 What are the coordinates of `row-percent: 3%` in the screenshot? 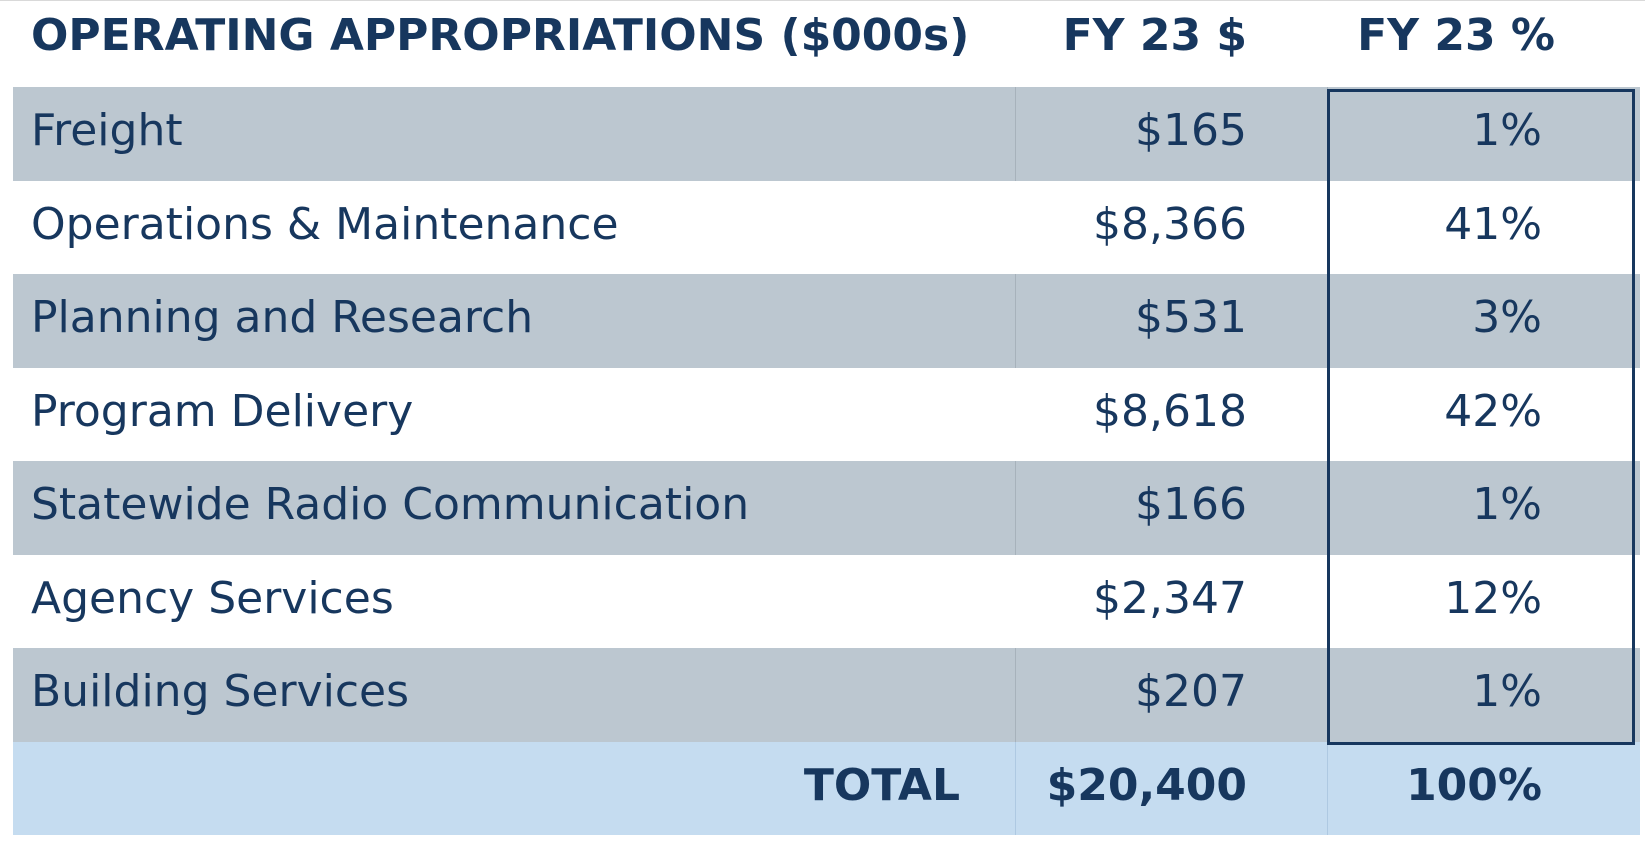 It's located at (1507, 317).